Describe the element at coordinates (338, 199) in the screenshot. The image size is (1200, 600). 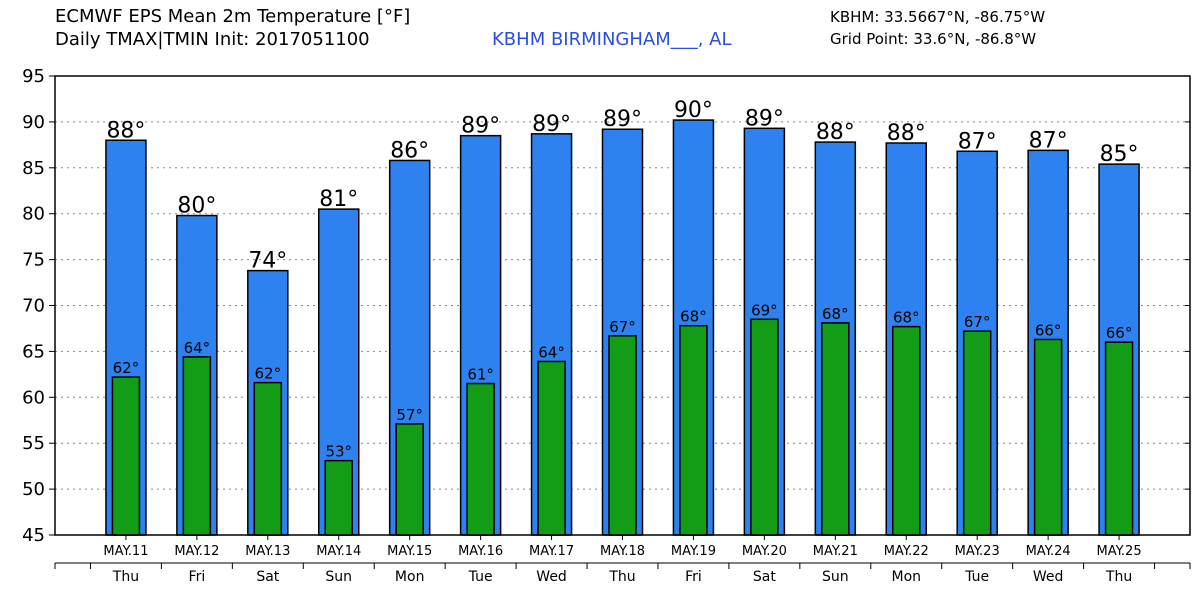
I see `tmax-label: 81°` at that location.